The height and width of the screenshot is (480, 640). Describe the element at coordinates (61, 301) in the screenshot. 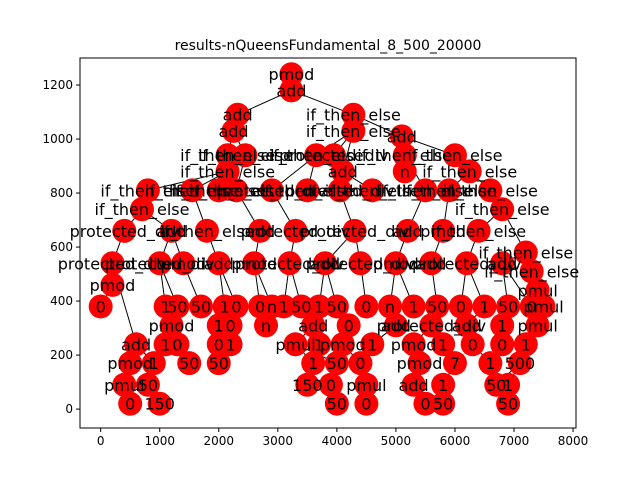

I see `y-tick-label: 400` at that location.